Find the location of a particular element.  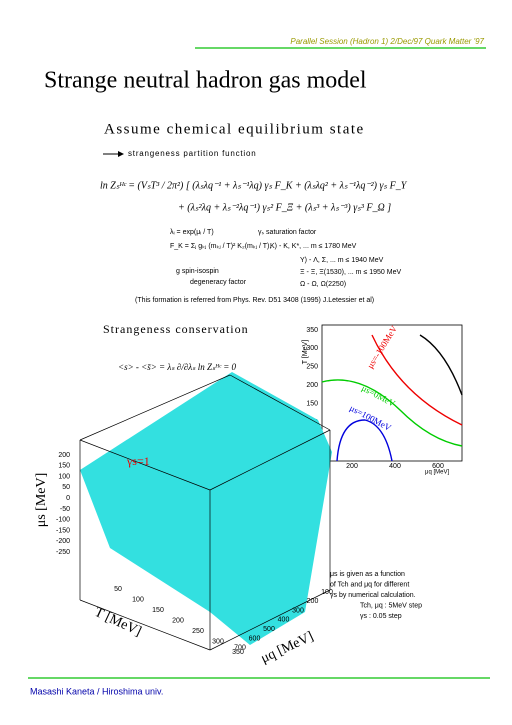

y-tick-label: 250 is located at coordinates (312, 367).